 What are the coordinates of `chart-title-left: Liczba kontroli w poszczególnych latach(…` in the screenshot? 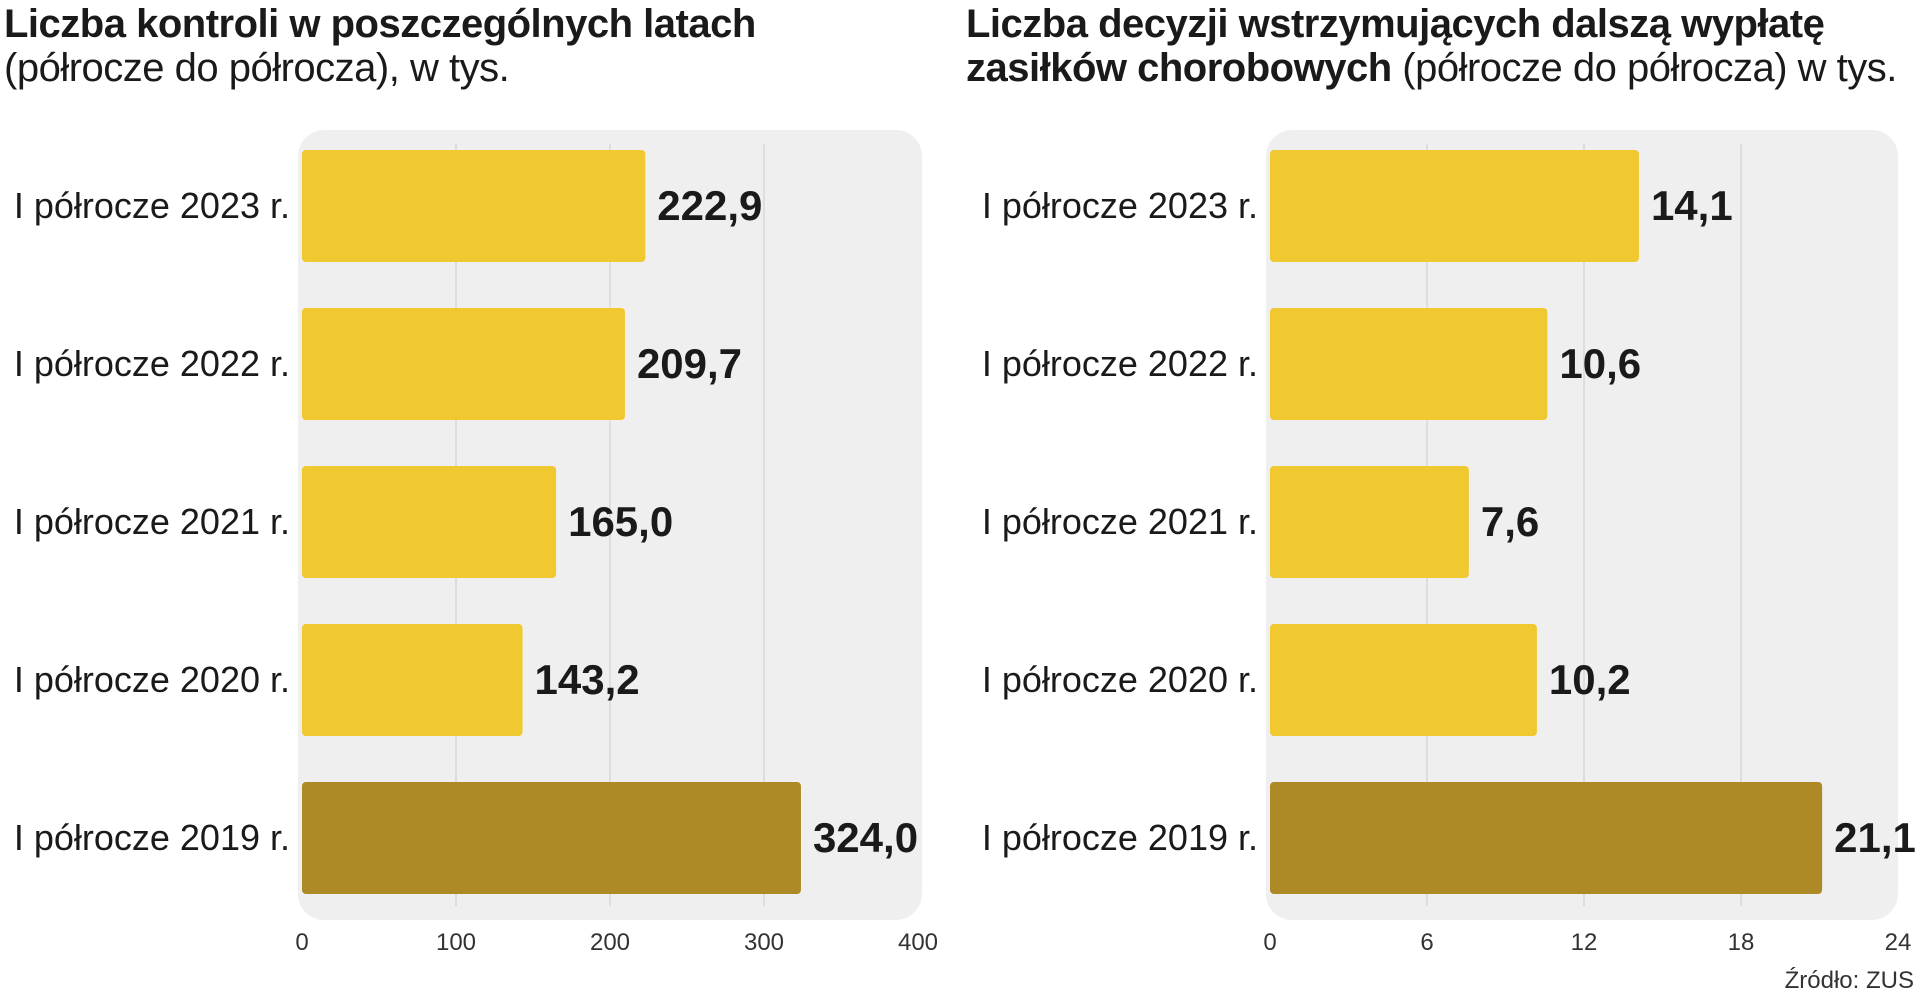 It's located at (454, 46).